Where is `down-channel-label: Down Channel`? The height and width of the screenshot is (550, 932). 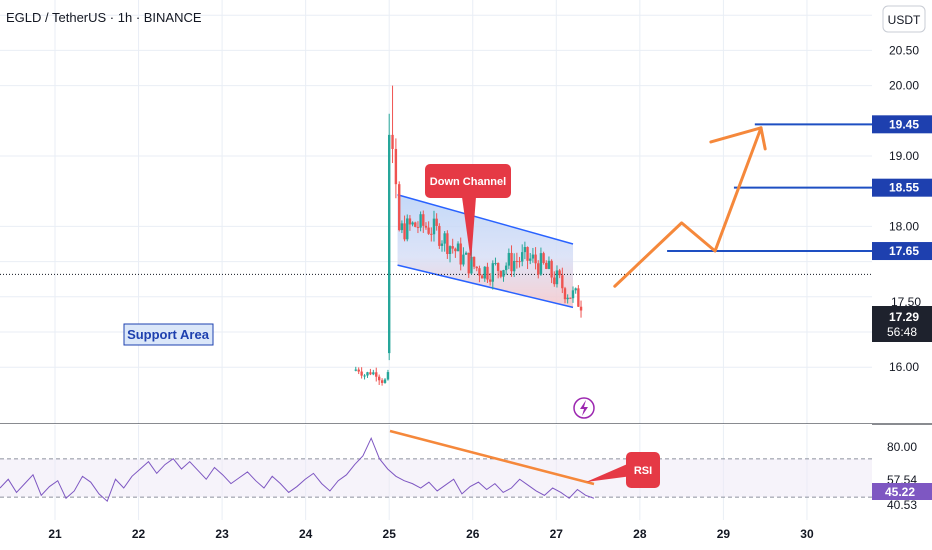 down-channel-label: Down Channel is located at coordinates (468, 182).